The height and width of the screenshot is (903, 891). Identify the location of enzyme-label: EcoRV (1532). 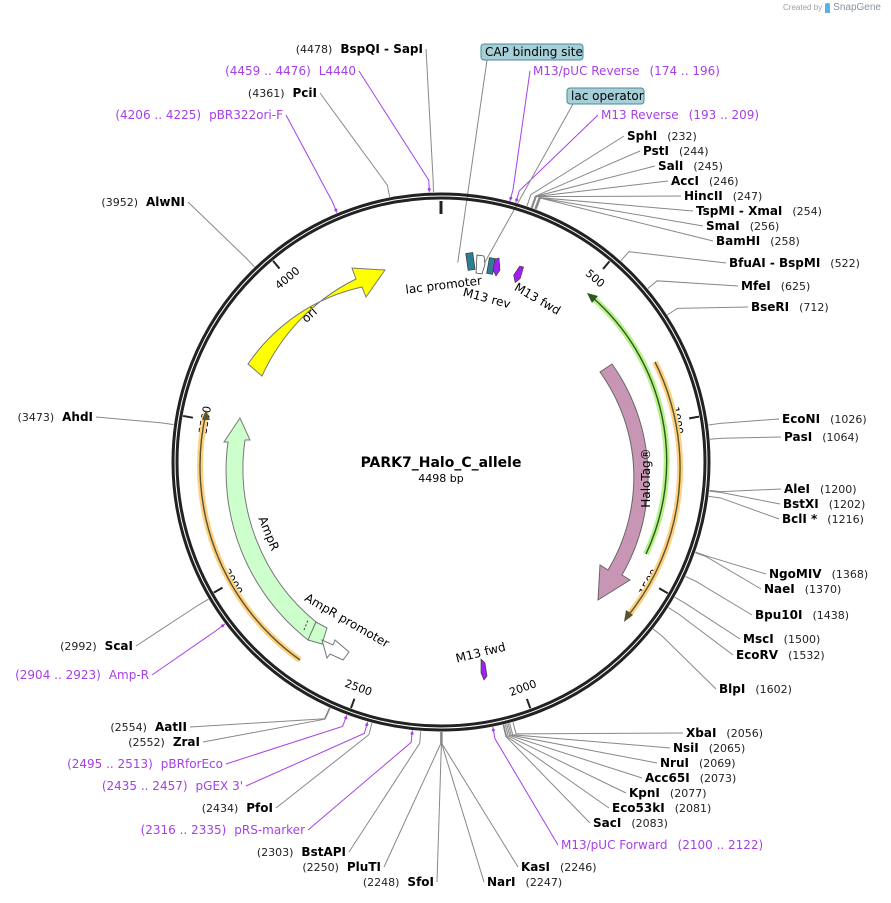
(780, 655).